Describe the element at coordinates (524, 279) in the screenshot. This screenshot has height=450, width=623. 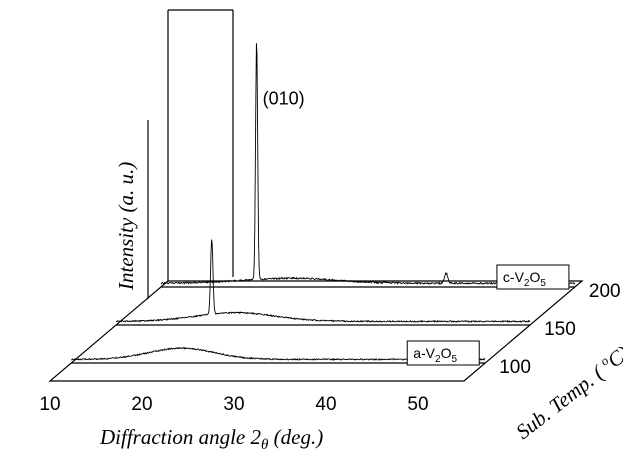
I see `svg-text: c-V2O5` at that location.